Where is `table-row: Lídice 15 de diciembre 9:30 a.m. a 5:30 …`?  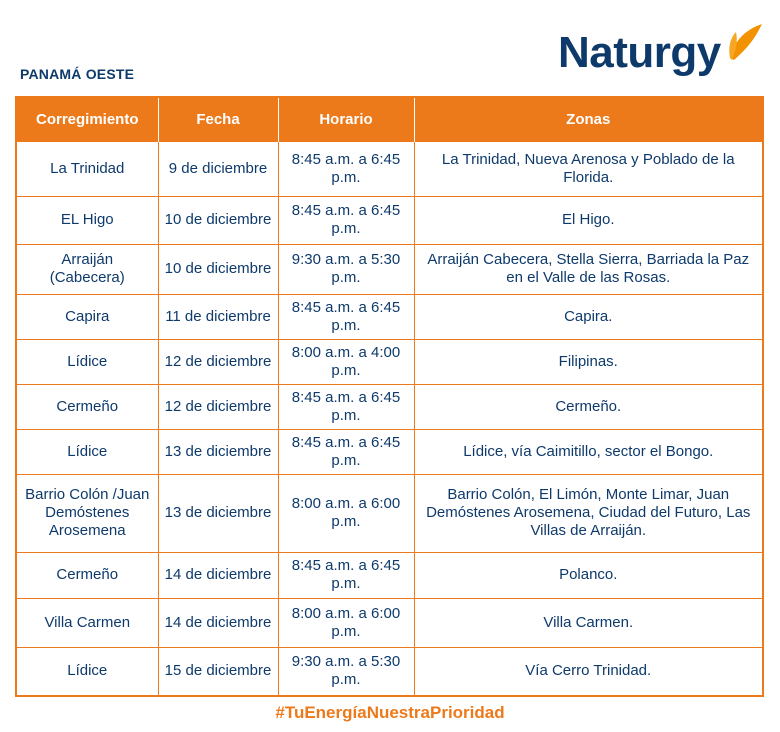 table-row: Lídice 15 de diciembre 9:30 a.m. a 5:30 … is located at coordinates (389, 671).